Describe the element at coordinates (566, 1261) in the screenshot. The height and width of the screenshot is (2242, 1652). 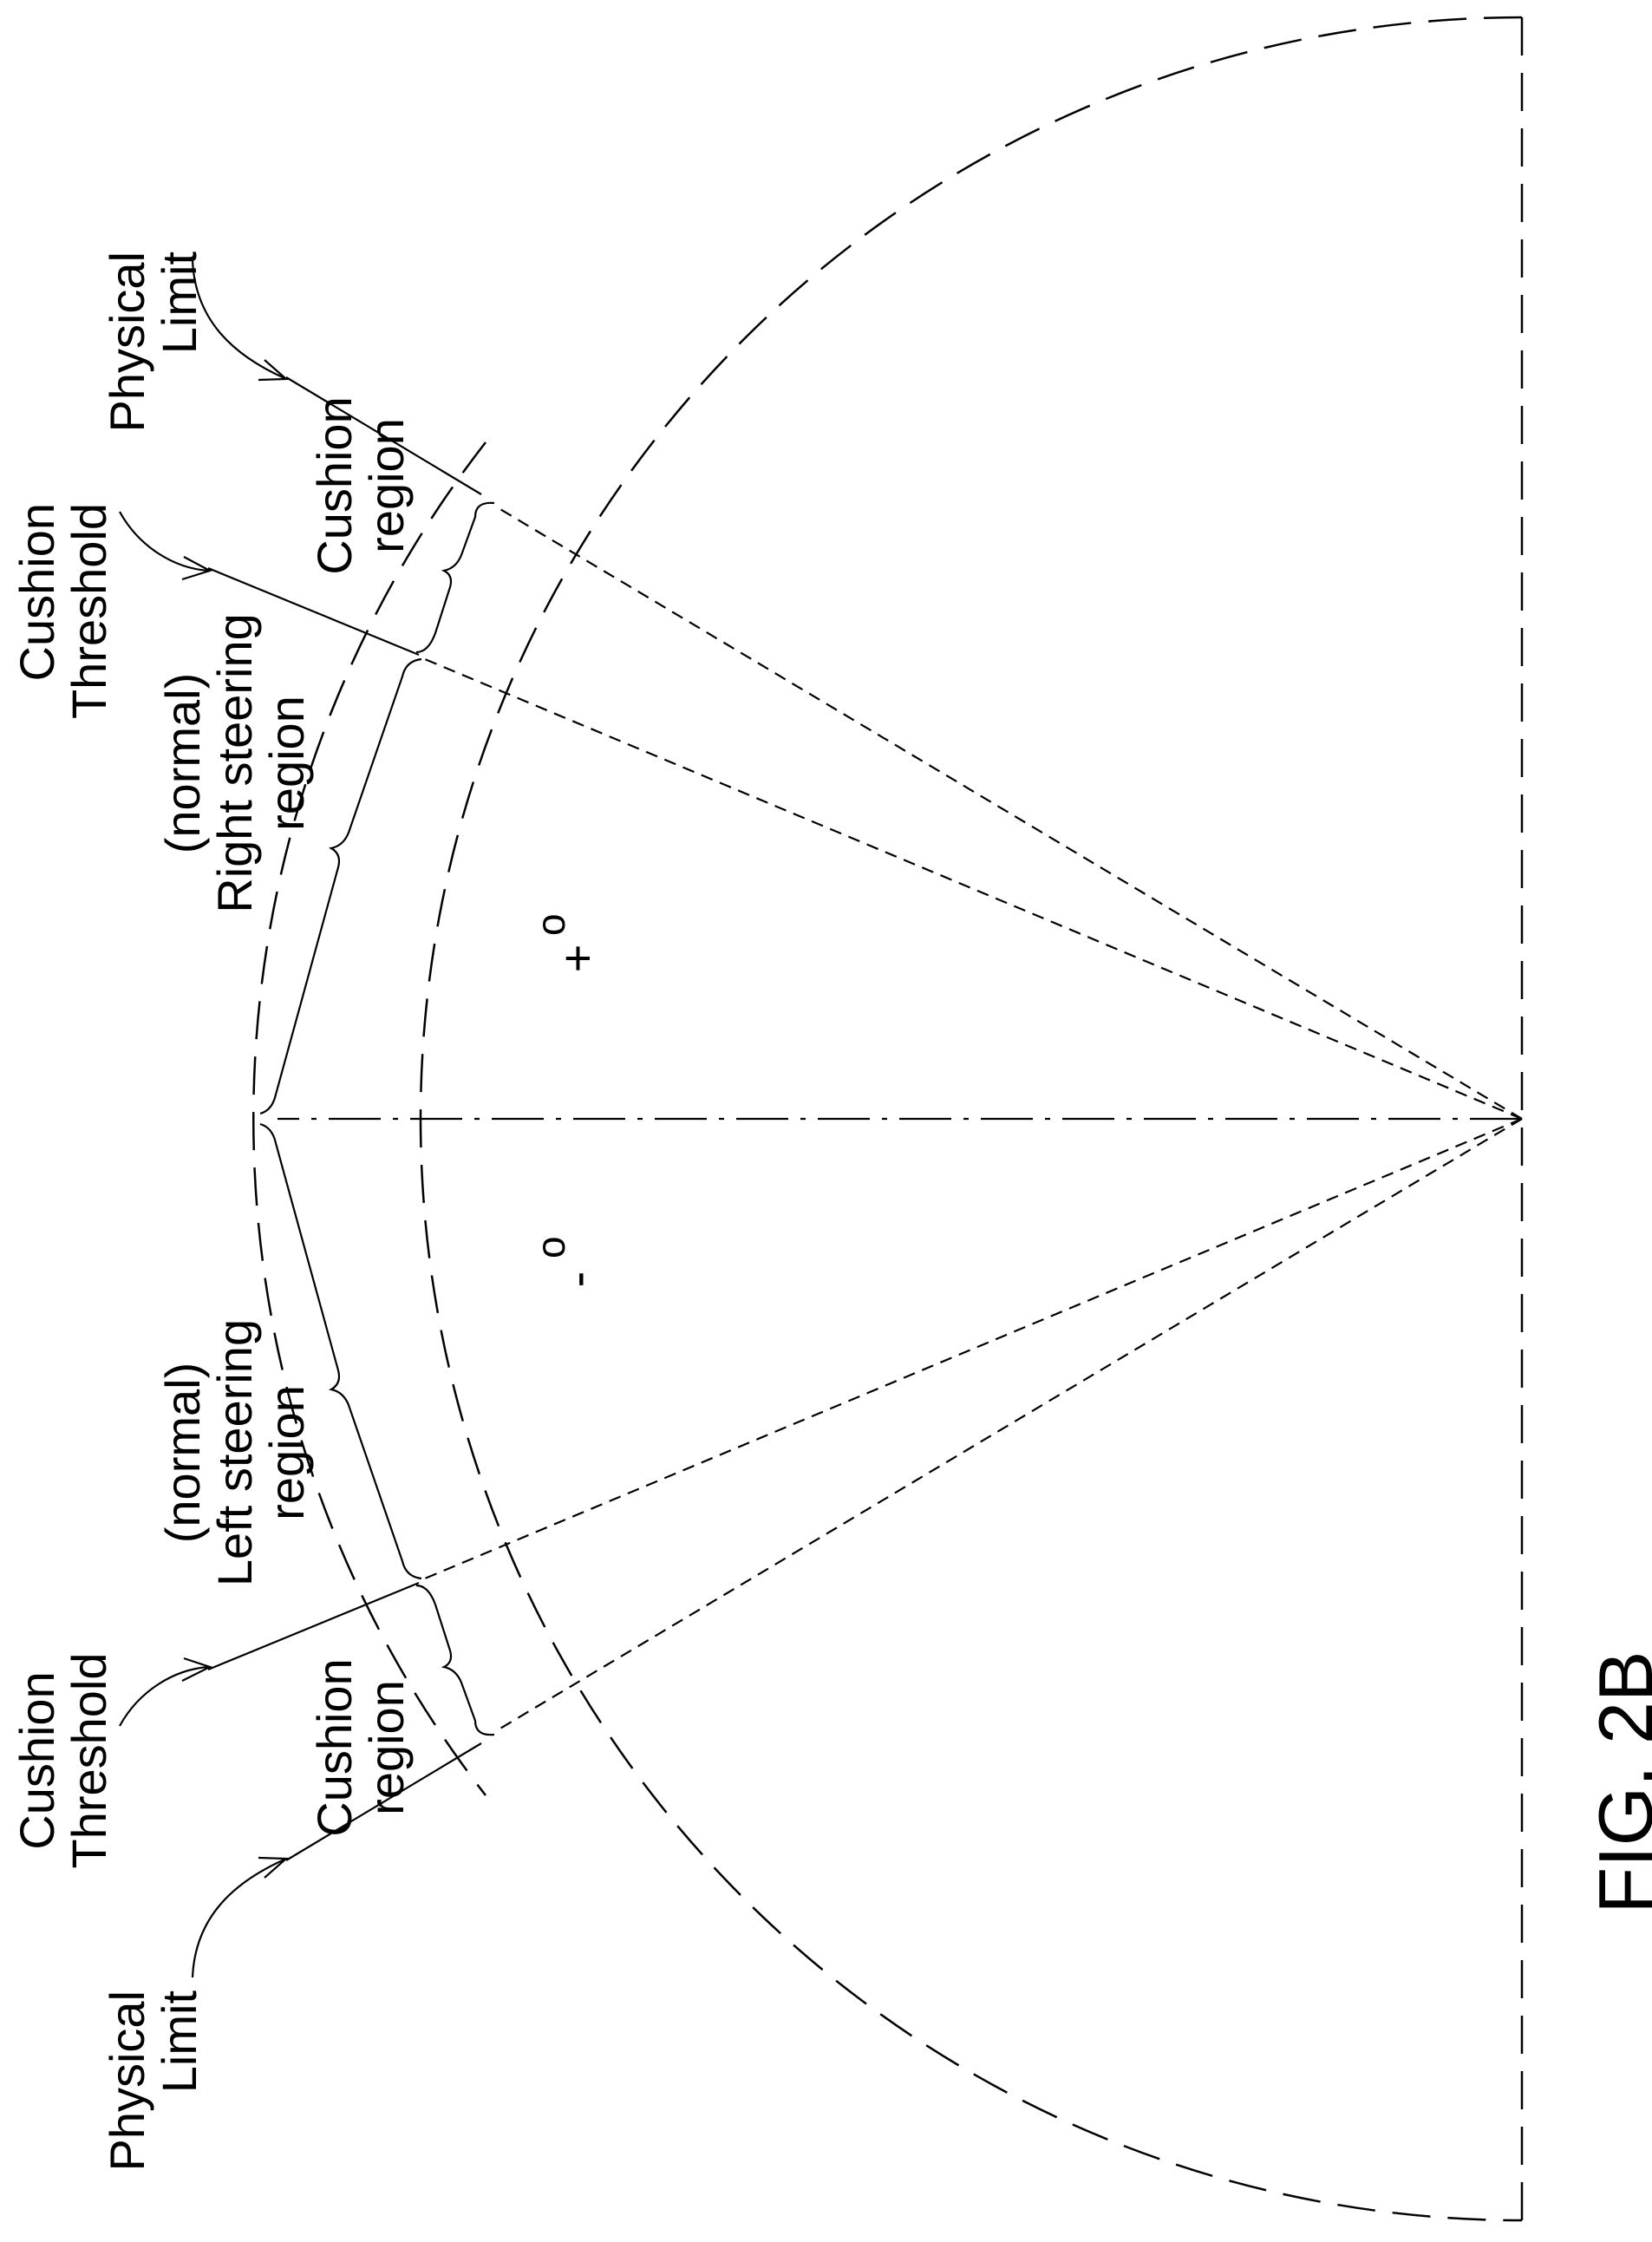
I see `label-minus-angle: - o` at that location.